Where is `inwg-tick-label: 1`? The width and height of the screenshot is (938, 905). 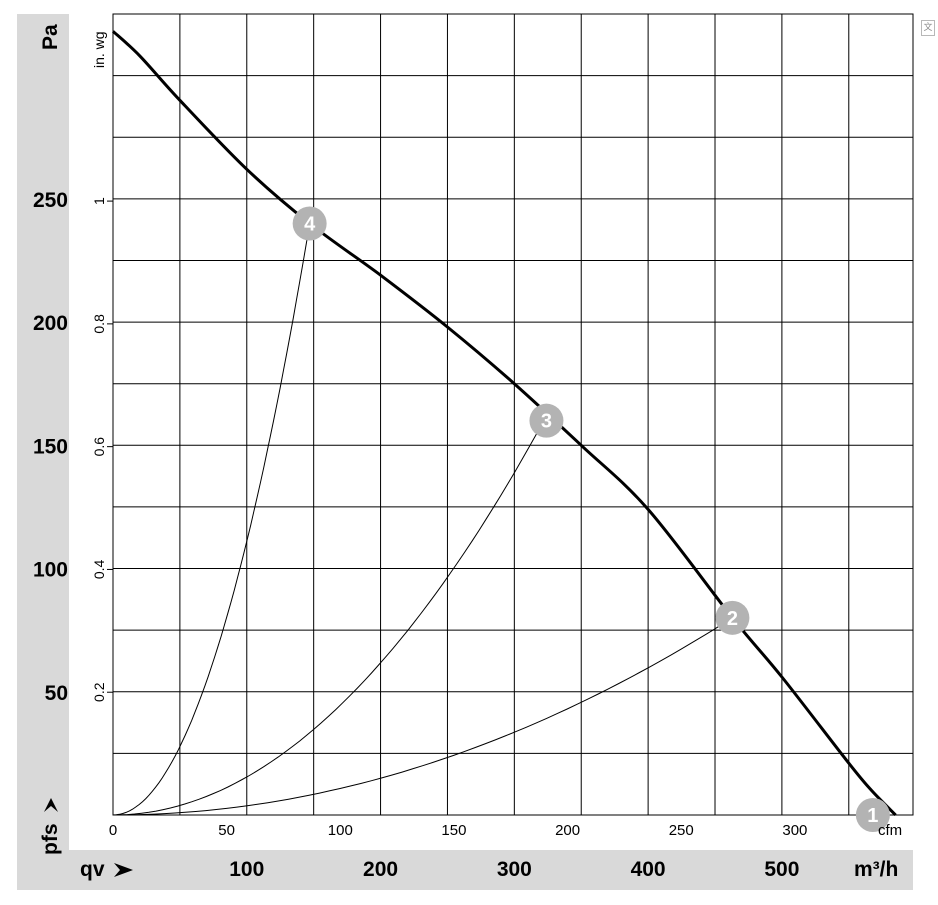
inwg-tick-label: 1 is located at coordinates (99, 201).